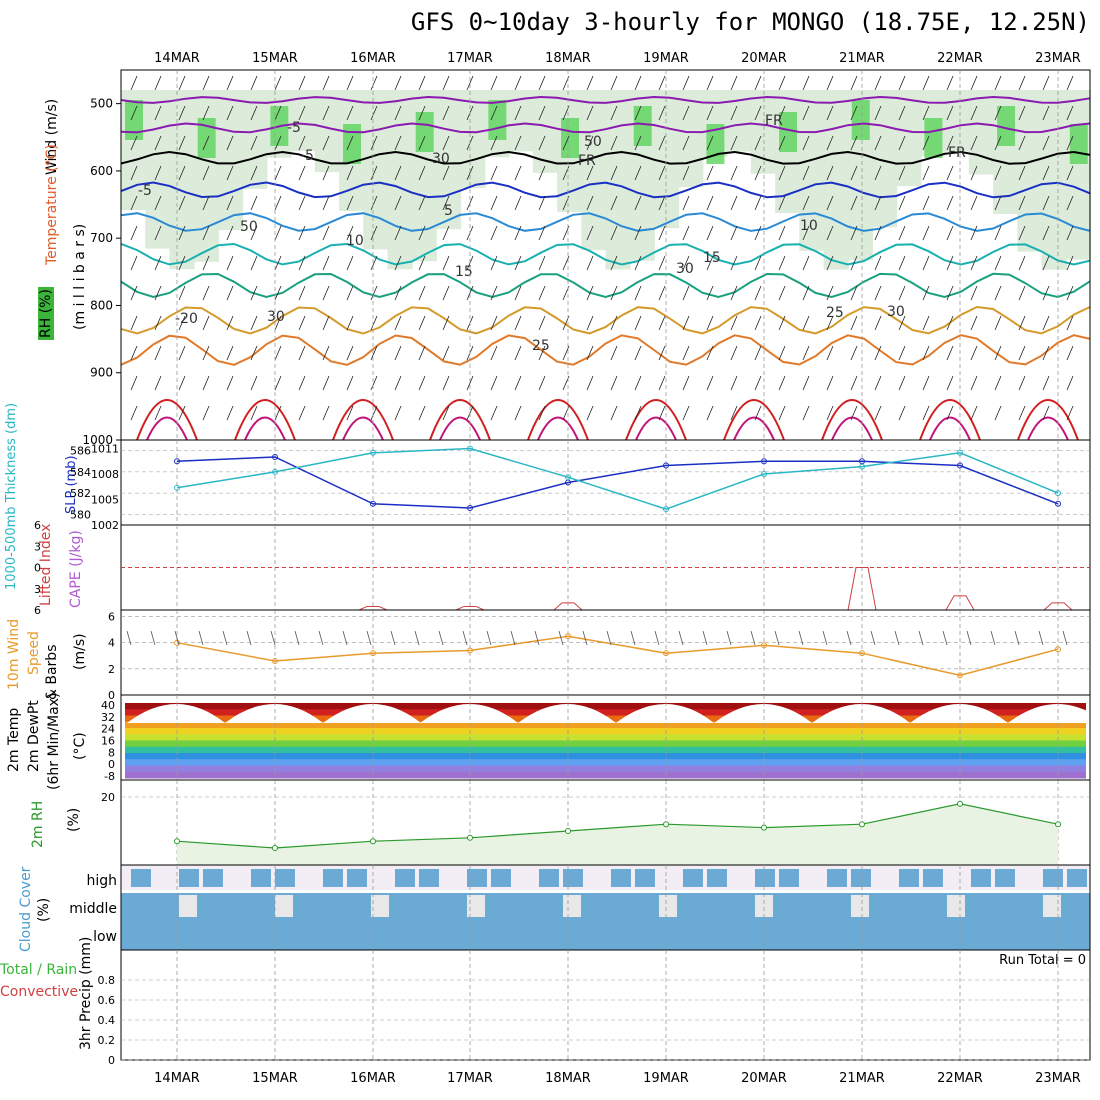 This screenshot has width=1100, height=1100. I want to click on contour-label: 30, so click(276, 317).